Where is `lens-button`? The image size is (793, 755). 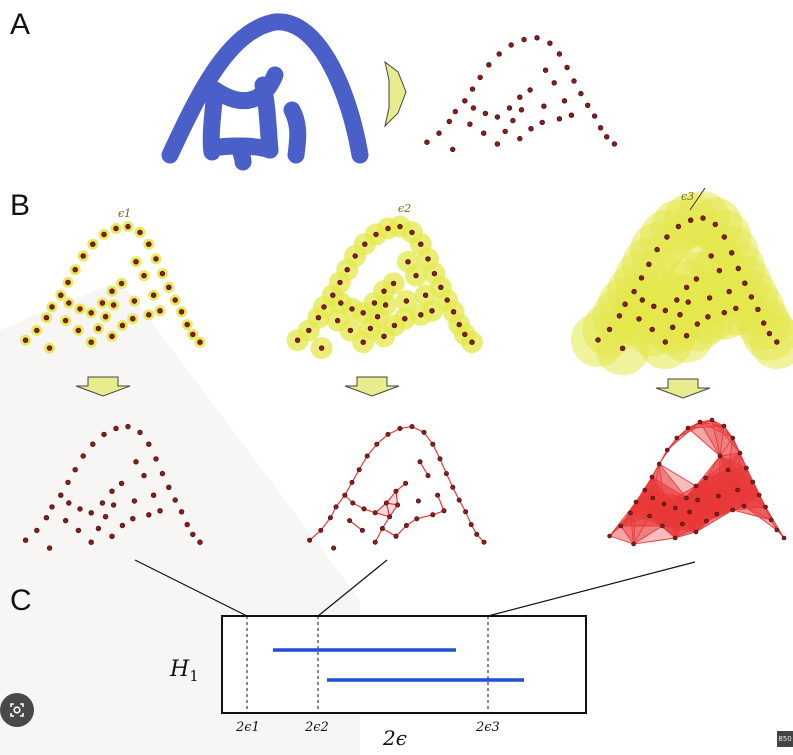 lens-button is located at coordinates (17, 710).